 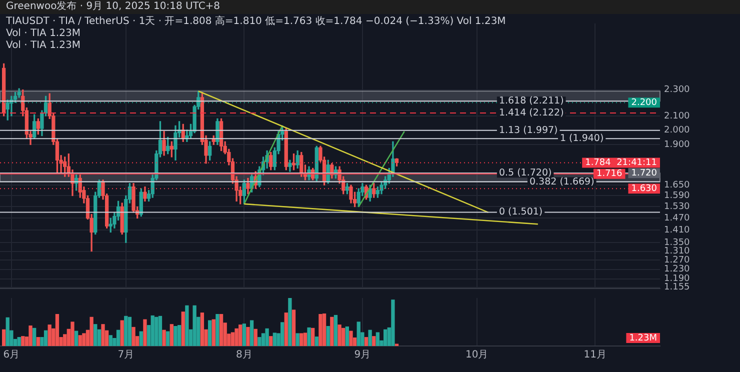 What do you see at coordinates (677, 269) in the screenshot?
I see `y-tick-label: 1.230` at bounding box center [677, 269].